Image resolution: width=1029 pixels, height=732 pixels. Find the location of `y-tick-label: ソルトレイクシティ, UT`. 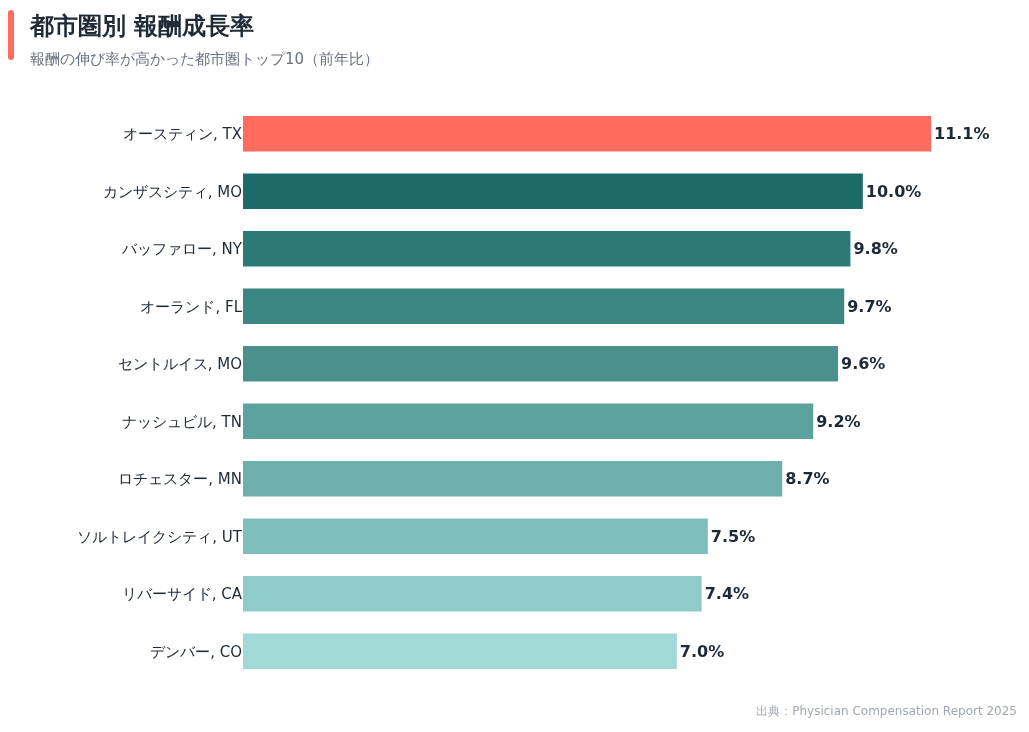

y-tick-label: ソルトレイクシティ, UT is located at coordinates (160, 536).